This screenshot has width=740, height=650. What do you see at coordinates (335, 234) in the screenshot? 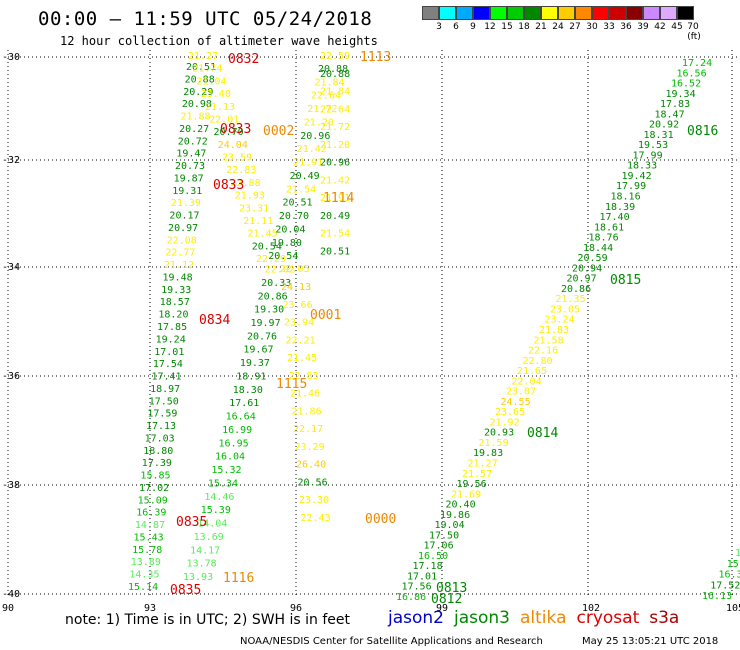
I see `swh-reading: 21.54` at bounding box center [335, 234].